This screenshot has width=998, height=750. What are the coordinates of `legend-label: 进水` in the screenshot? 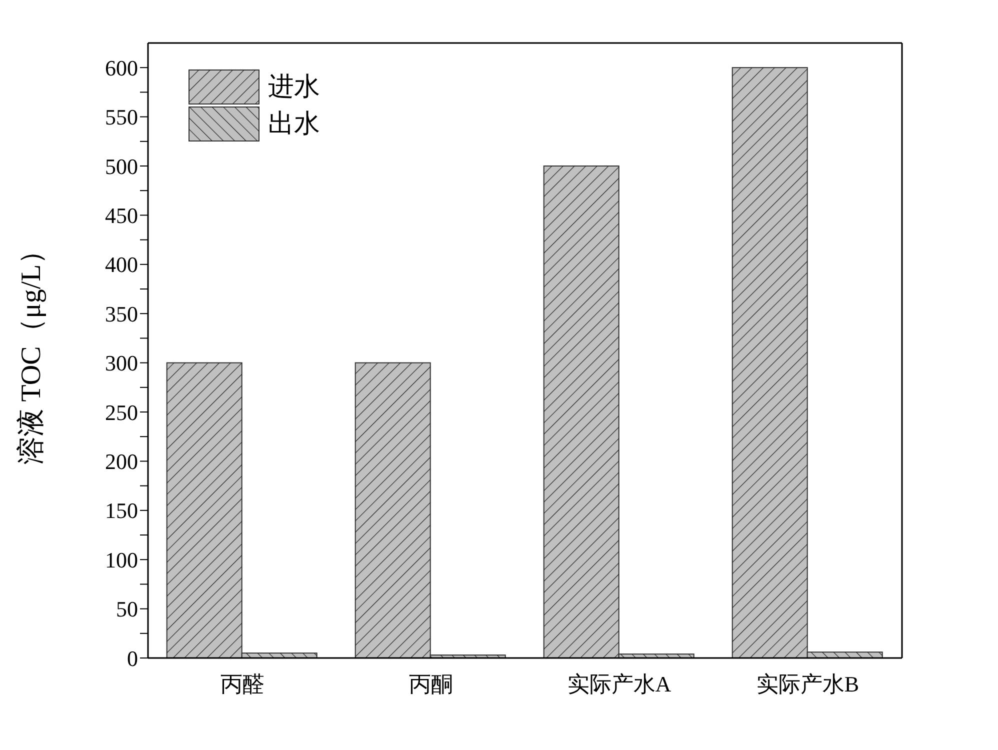 It's located at (294, 87).